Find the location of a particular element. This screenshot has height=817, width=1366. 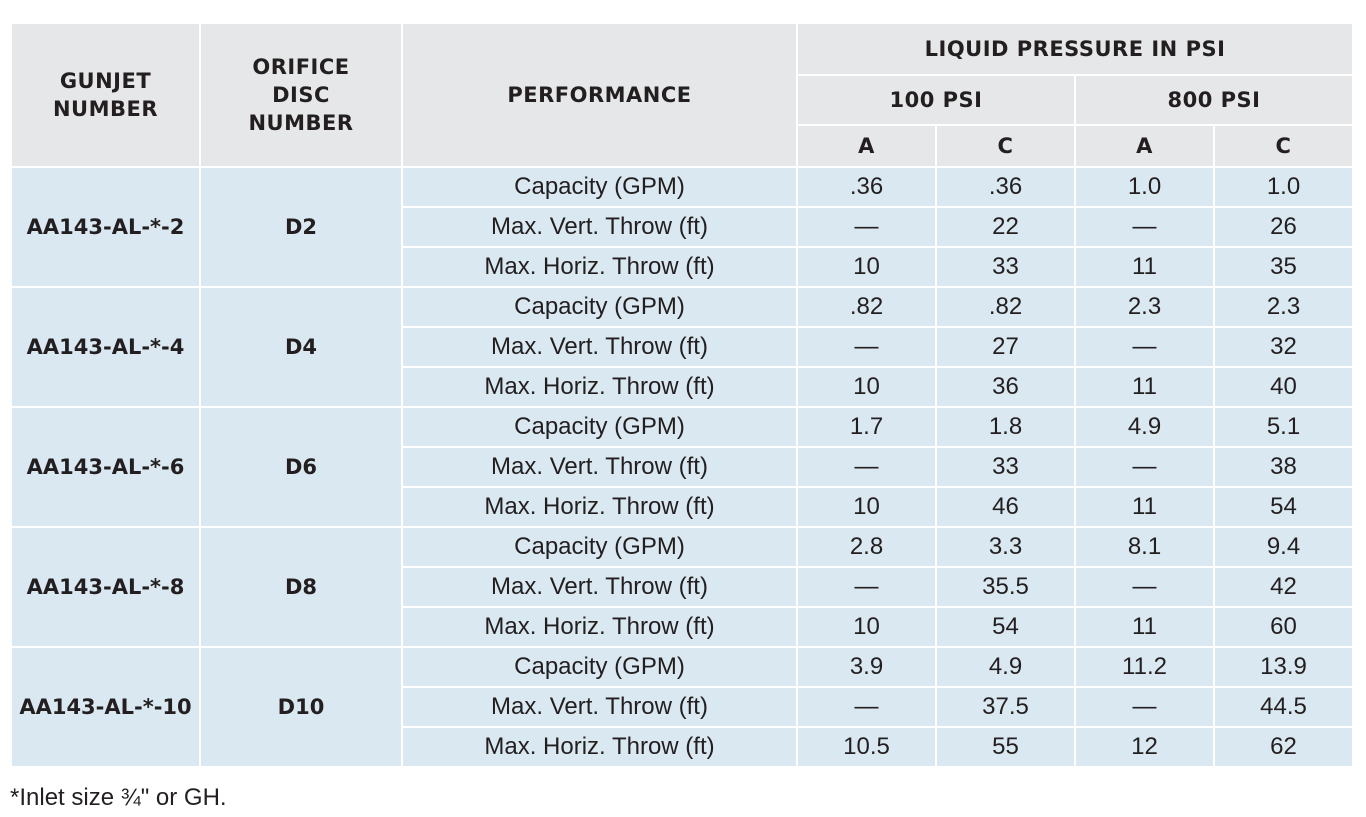

value-cell-c100: 46 is located at coordinates (1005, 507).